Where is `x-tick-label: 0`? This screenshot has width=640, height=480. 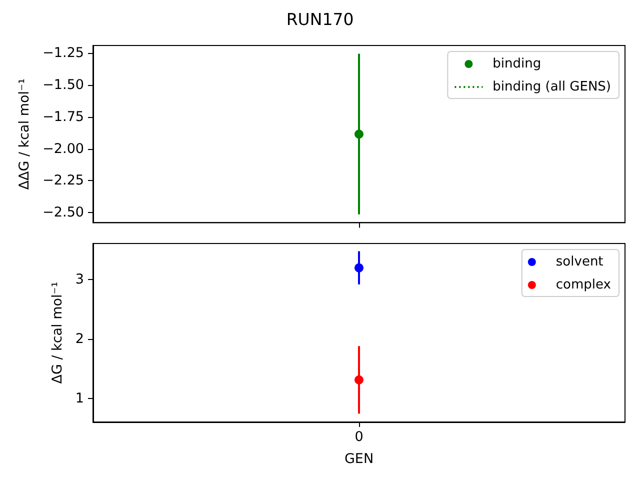
x-tick-label: 0 is located at coordinates (359, 437).